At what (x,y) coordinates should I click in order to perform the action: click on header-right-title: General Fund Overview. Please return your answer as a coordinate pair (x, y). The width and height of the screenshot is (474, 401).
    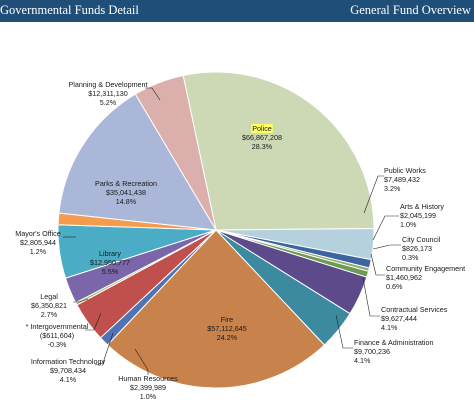
    Looking at the image, I should click on (410, 10).